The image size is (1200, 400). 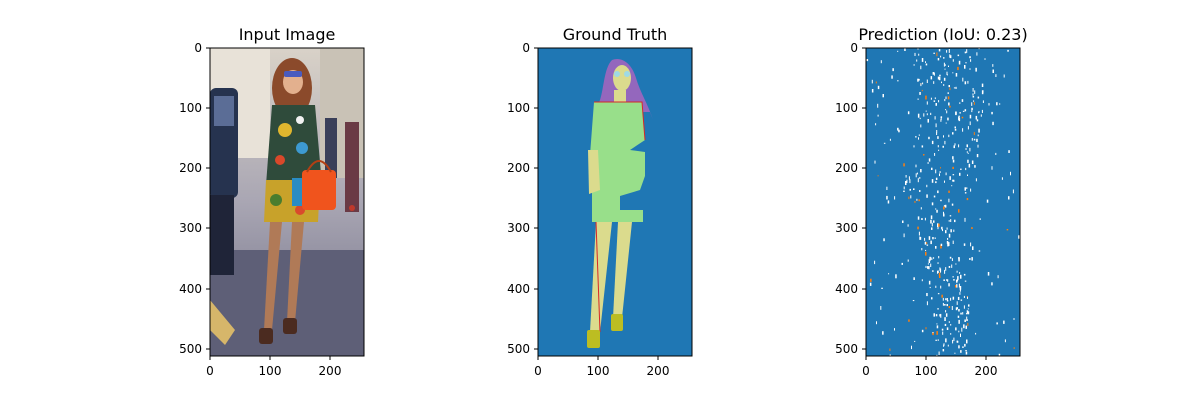 I want to click on panel-title: Ground Truth, so click(x=615, y=34).